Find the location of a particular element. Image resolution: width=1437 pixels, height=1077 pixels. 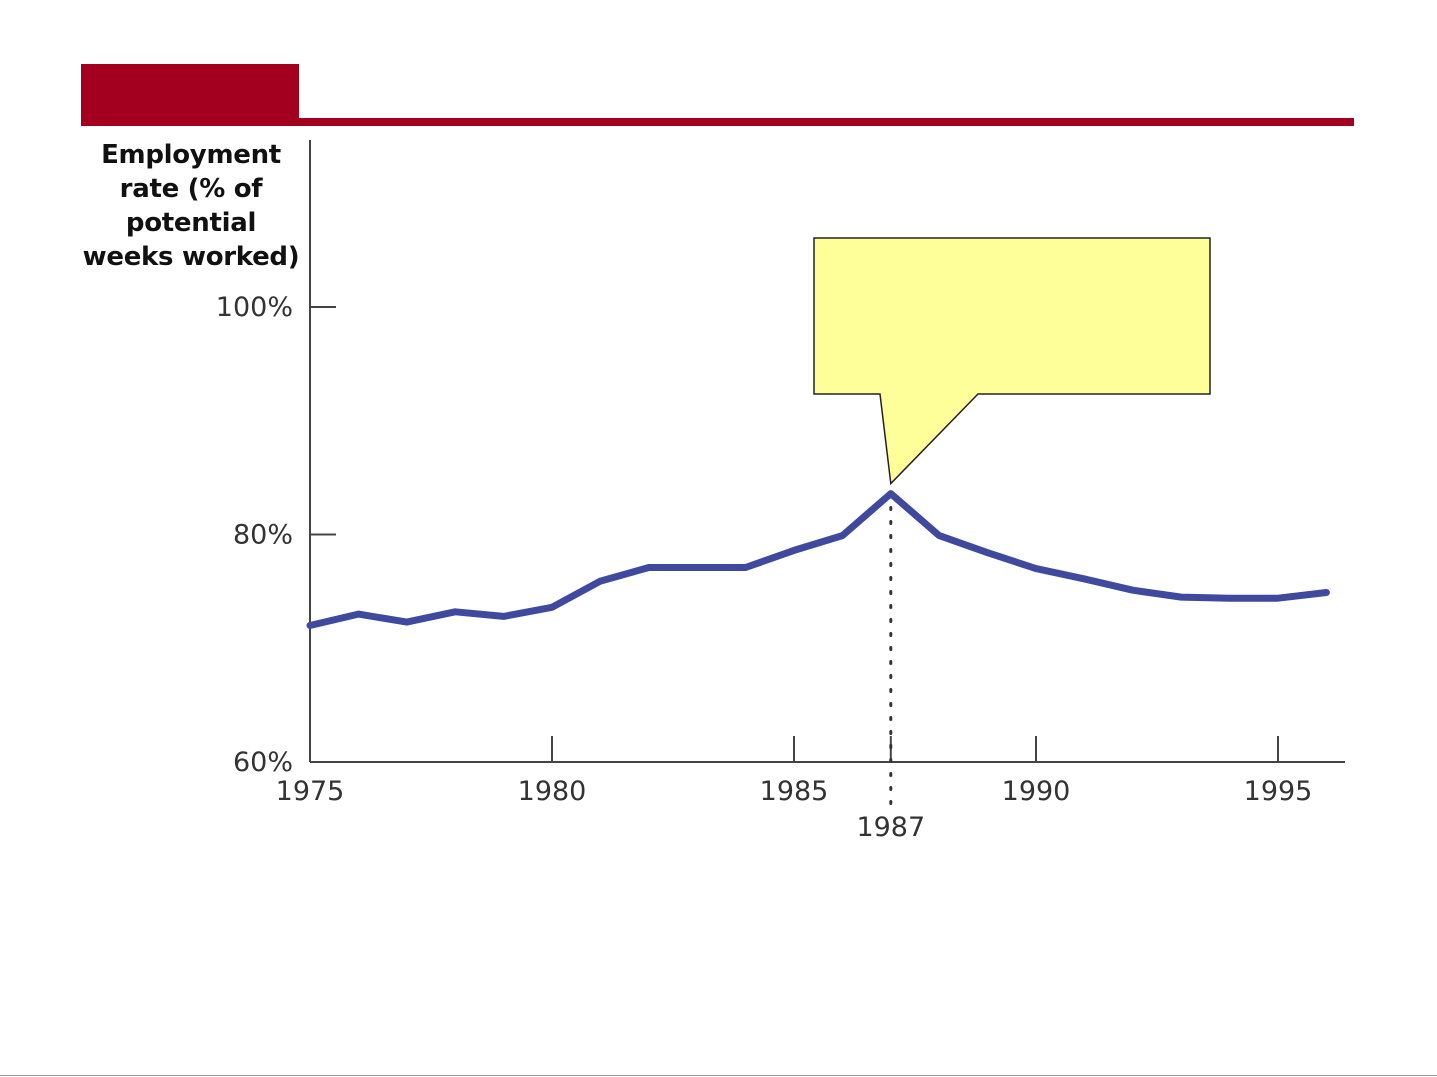

y-tick-label: 60% is located at coordinates (263, 762).